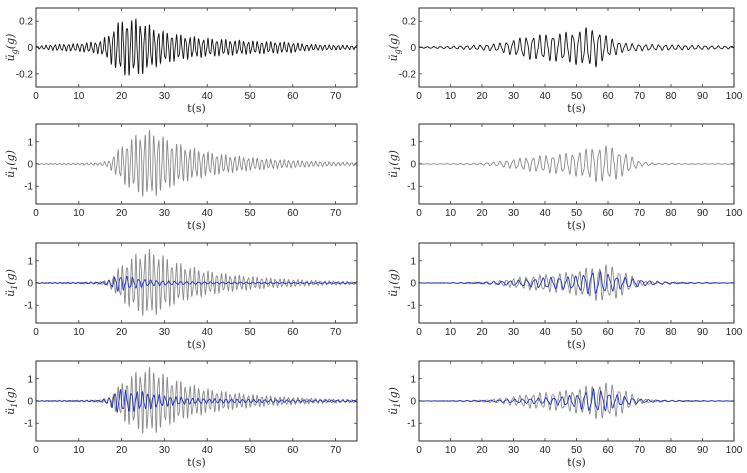 The height and width of the screenshot is (473, 747). I want to click on panel-left-2: 0 10 20 30 40 50 60 70 -1 0 1 t(s) ü1(g), so click(181, 177).